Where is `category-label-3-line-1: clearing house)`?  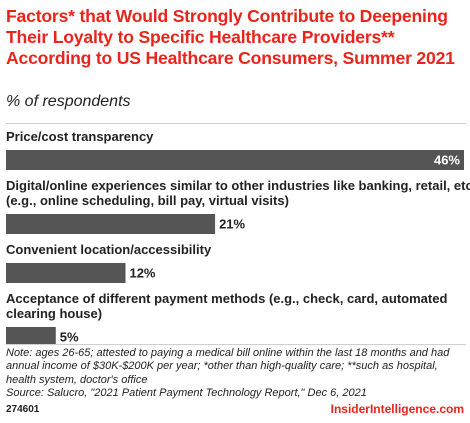
category-label-3-line-1: clearing house) is located at coordinates (54, 313).